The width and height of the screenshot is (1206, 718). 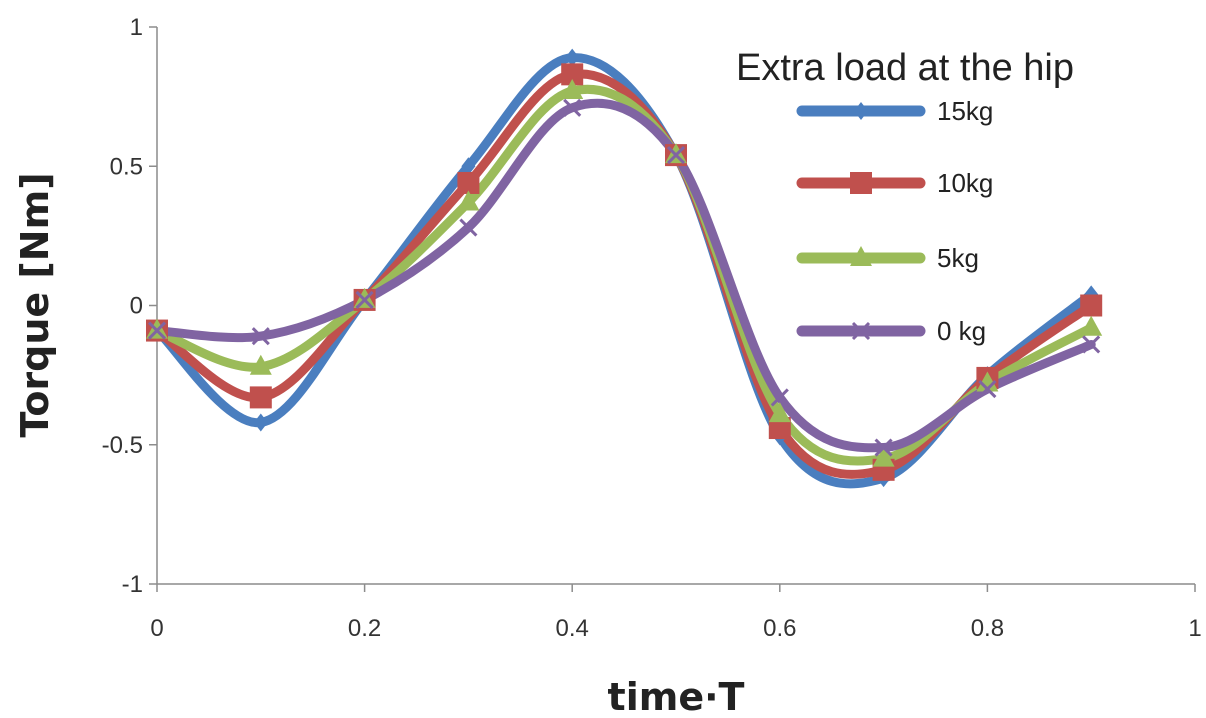 What do you see at coordinates (987, 628) in the screenshot?
I see `x-tick-label: 0.8` at bounding box center [987, 628].